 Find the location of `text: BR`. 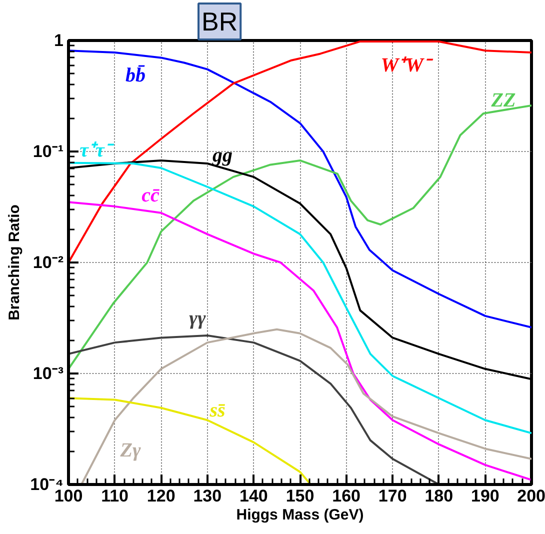

text: BR is located at coordinates (220, 21).